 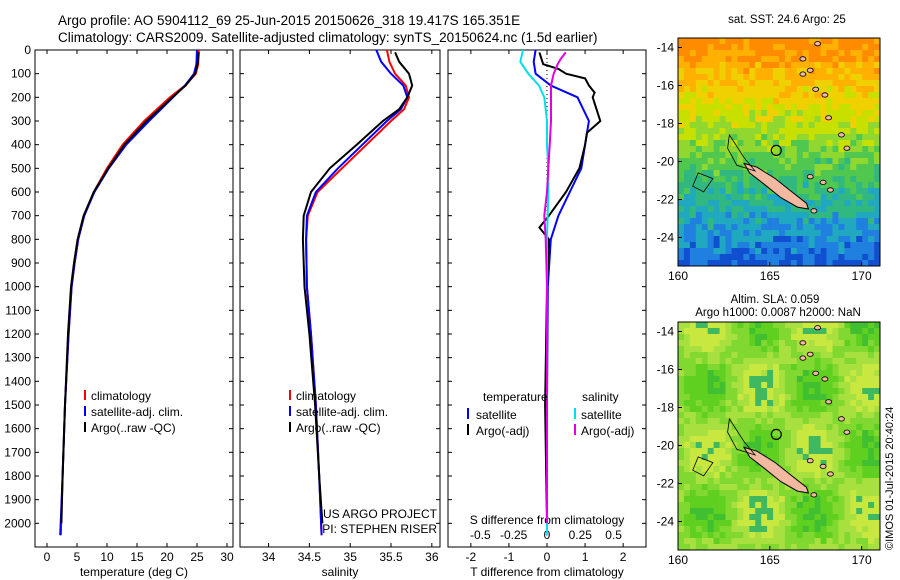 What do you see at coordinates (547, 572) in the screenshot?
I see `x-axis-label: T difference from climatology` at bounding box center [547, 572].